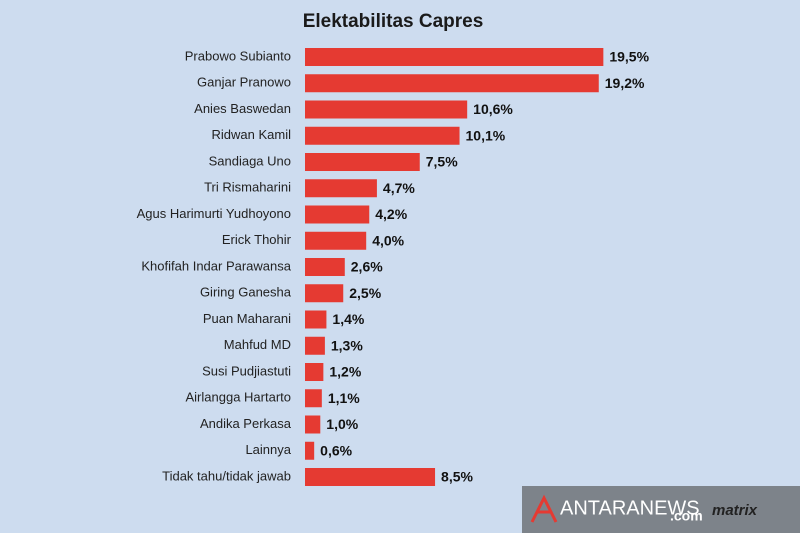 This screenshot has width=800, height=533. I want to click on value-label: 1,3%, so click(347, 345).